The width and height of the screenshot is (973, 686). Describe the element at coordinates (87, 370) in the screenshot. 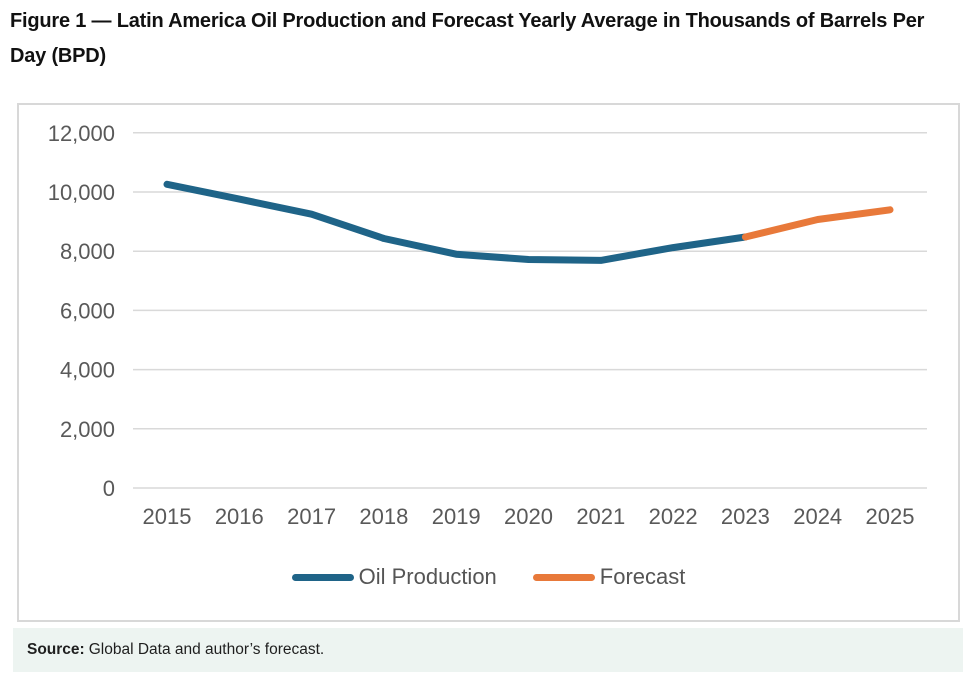

I see `y-tick-label: 4,000` at that location.